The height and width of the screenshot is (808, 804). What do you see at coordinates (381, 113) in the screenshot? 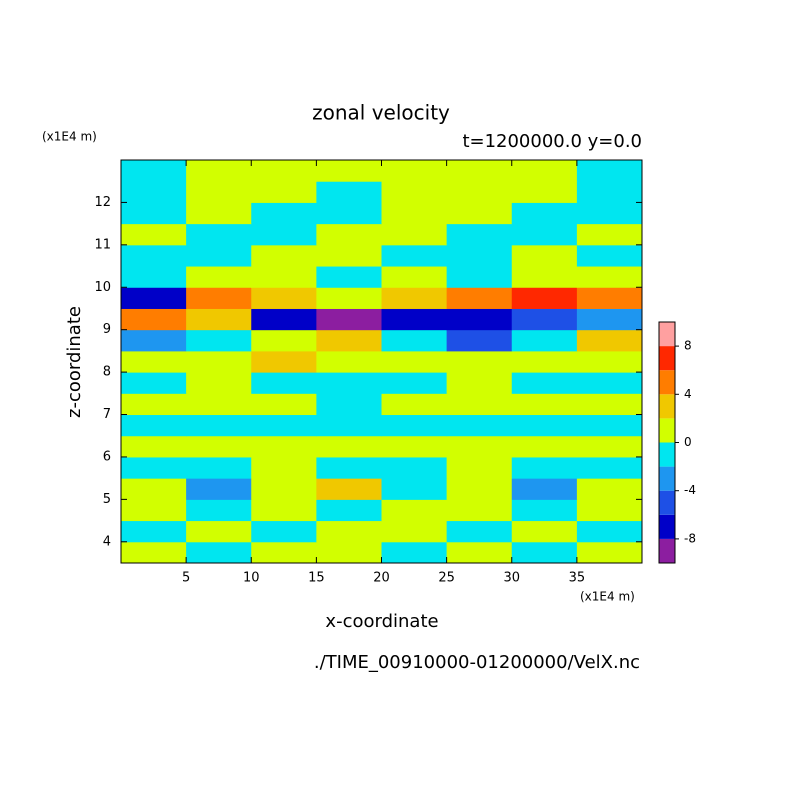
I see `chart-title: zonal velocity` at bounding box center [381, 113].